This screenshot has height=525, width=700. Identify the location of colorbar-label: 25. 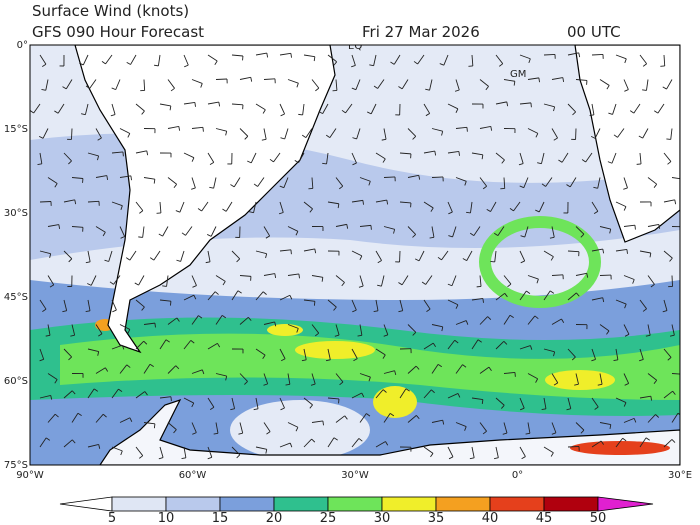
(328, 518).